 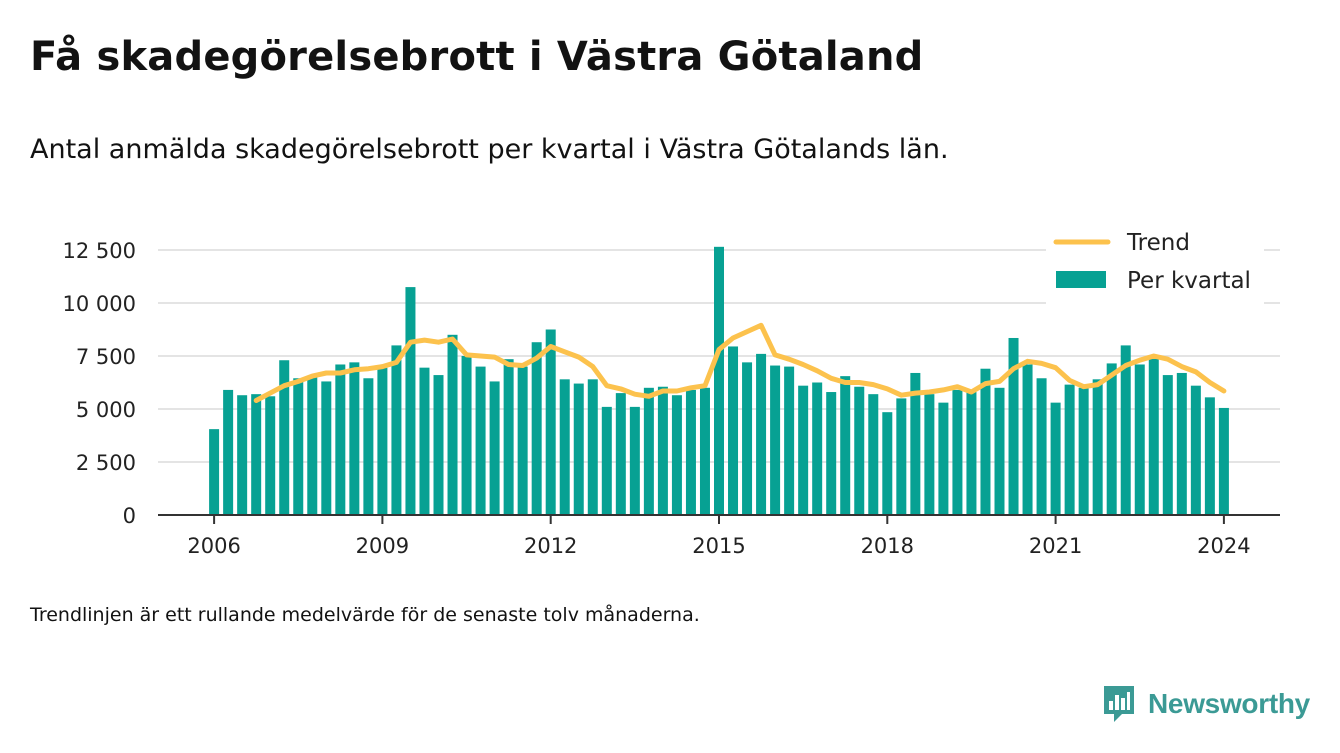 I want to click on y-axis-tick-labels: 0 2 500 5 000 7 500 10 000 12 500, so click(x=99, y=383).